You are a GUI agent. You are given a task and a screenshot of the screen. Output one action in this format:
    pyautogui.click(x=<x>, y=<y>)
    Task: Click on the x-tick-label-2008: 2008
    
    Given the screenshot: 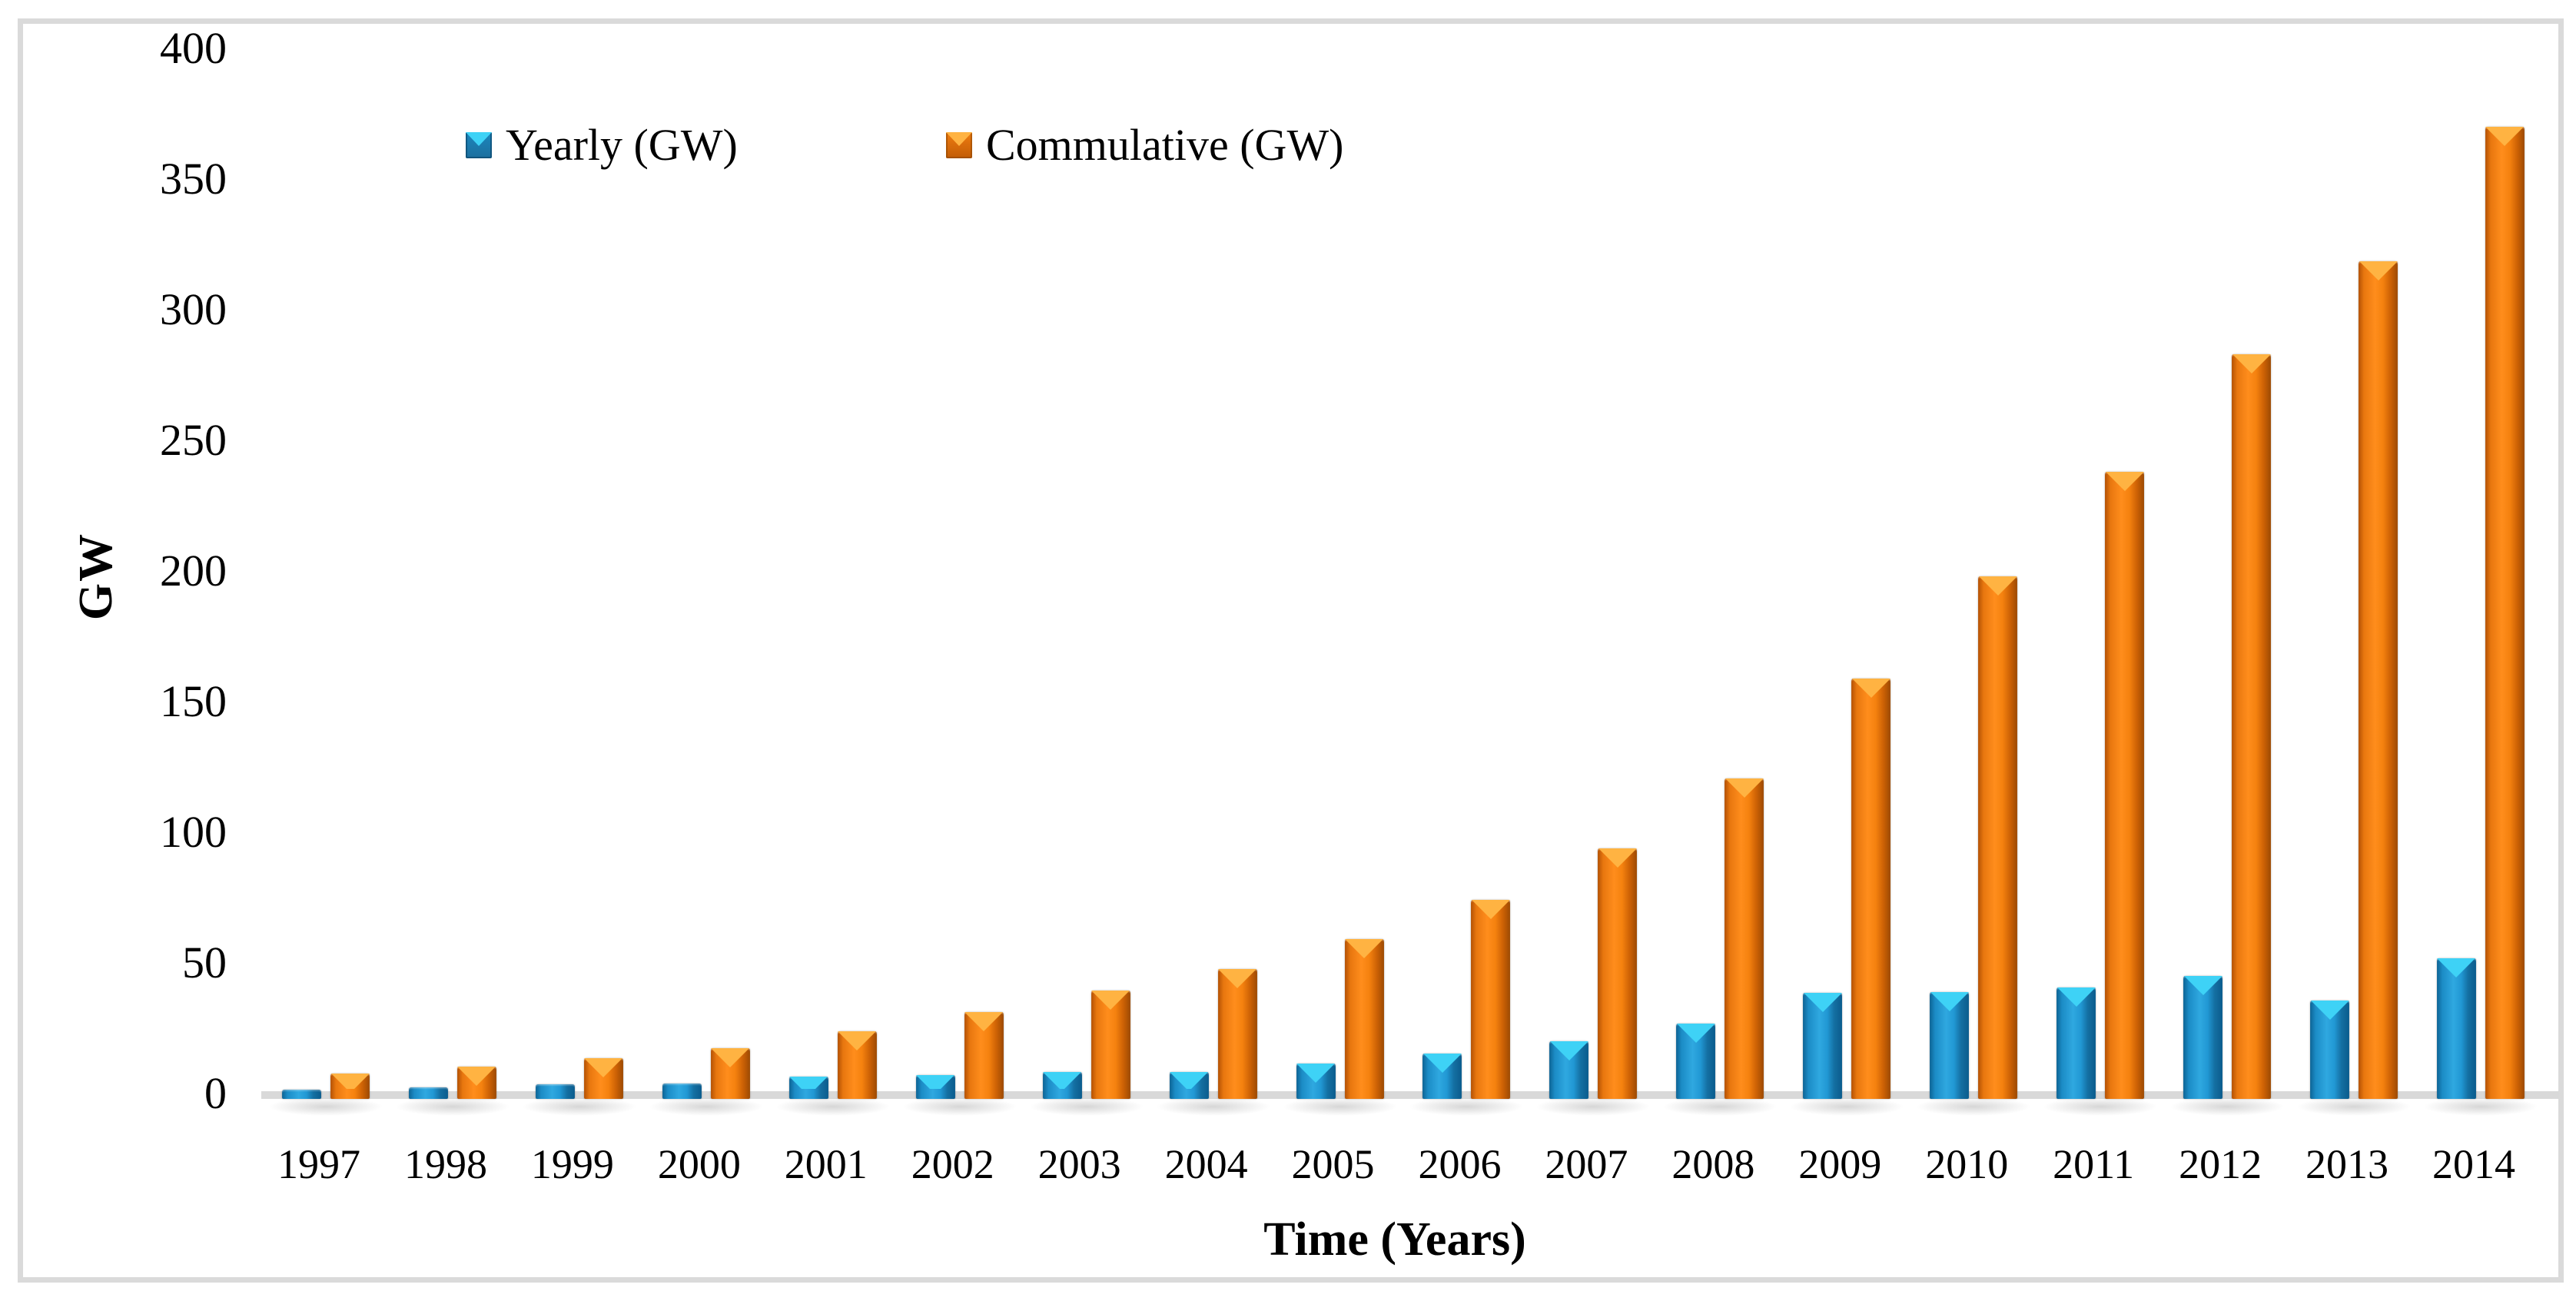 What is the action you would take?
    pyautogui.click(x=1713, y=1164)
    